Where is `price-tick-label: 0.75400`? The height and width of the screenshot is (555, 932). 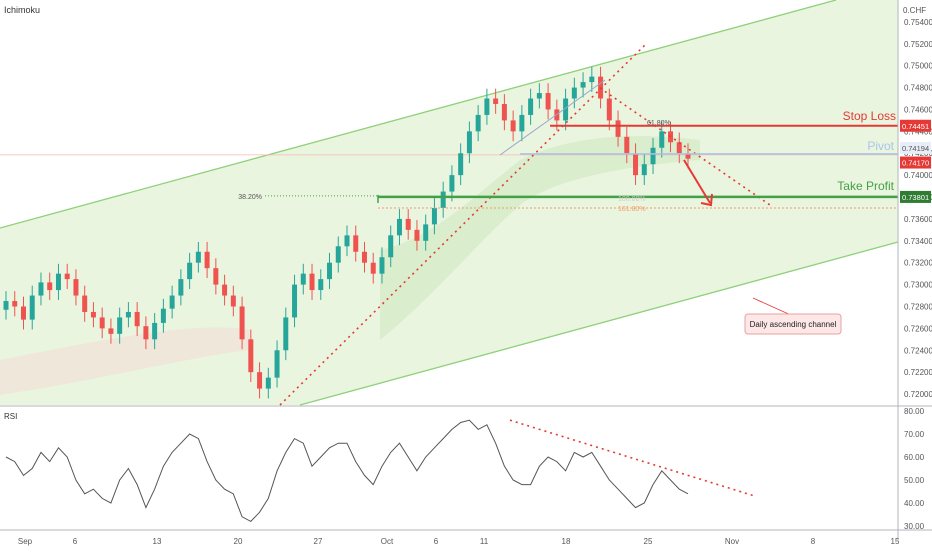
price-tick-label: 0.75400 is located at coordinates (918, 22).